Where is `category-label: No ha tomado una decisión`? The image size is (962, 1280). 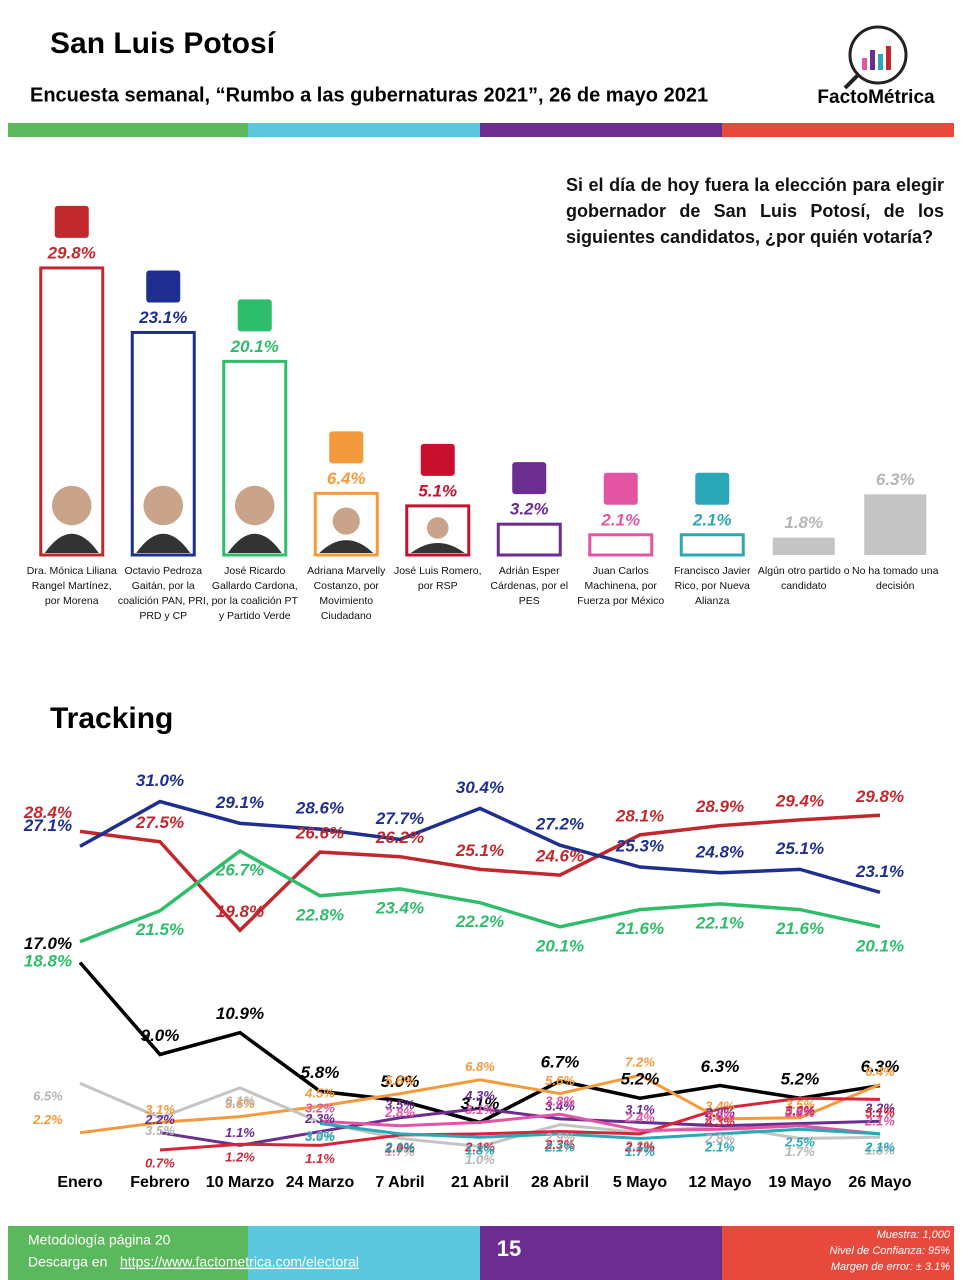
category-label: No ha tomado una decisión is located at coordinates (895, 578).